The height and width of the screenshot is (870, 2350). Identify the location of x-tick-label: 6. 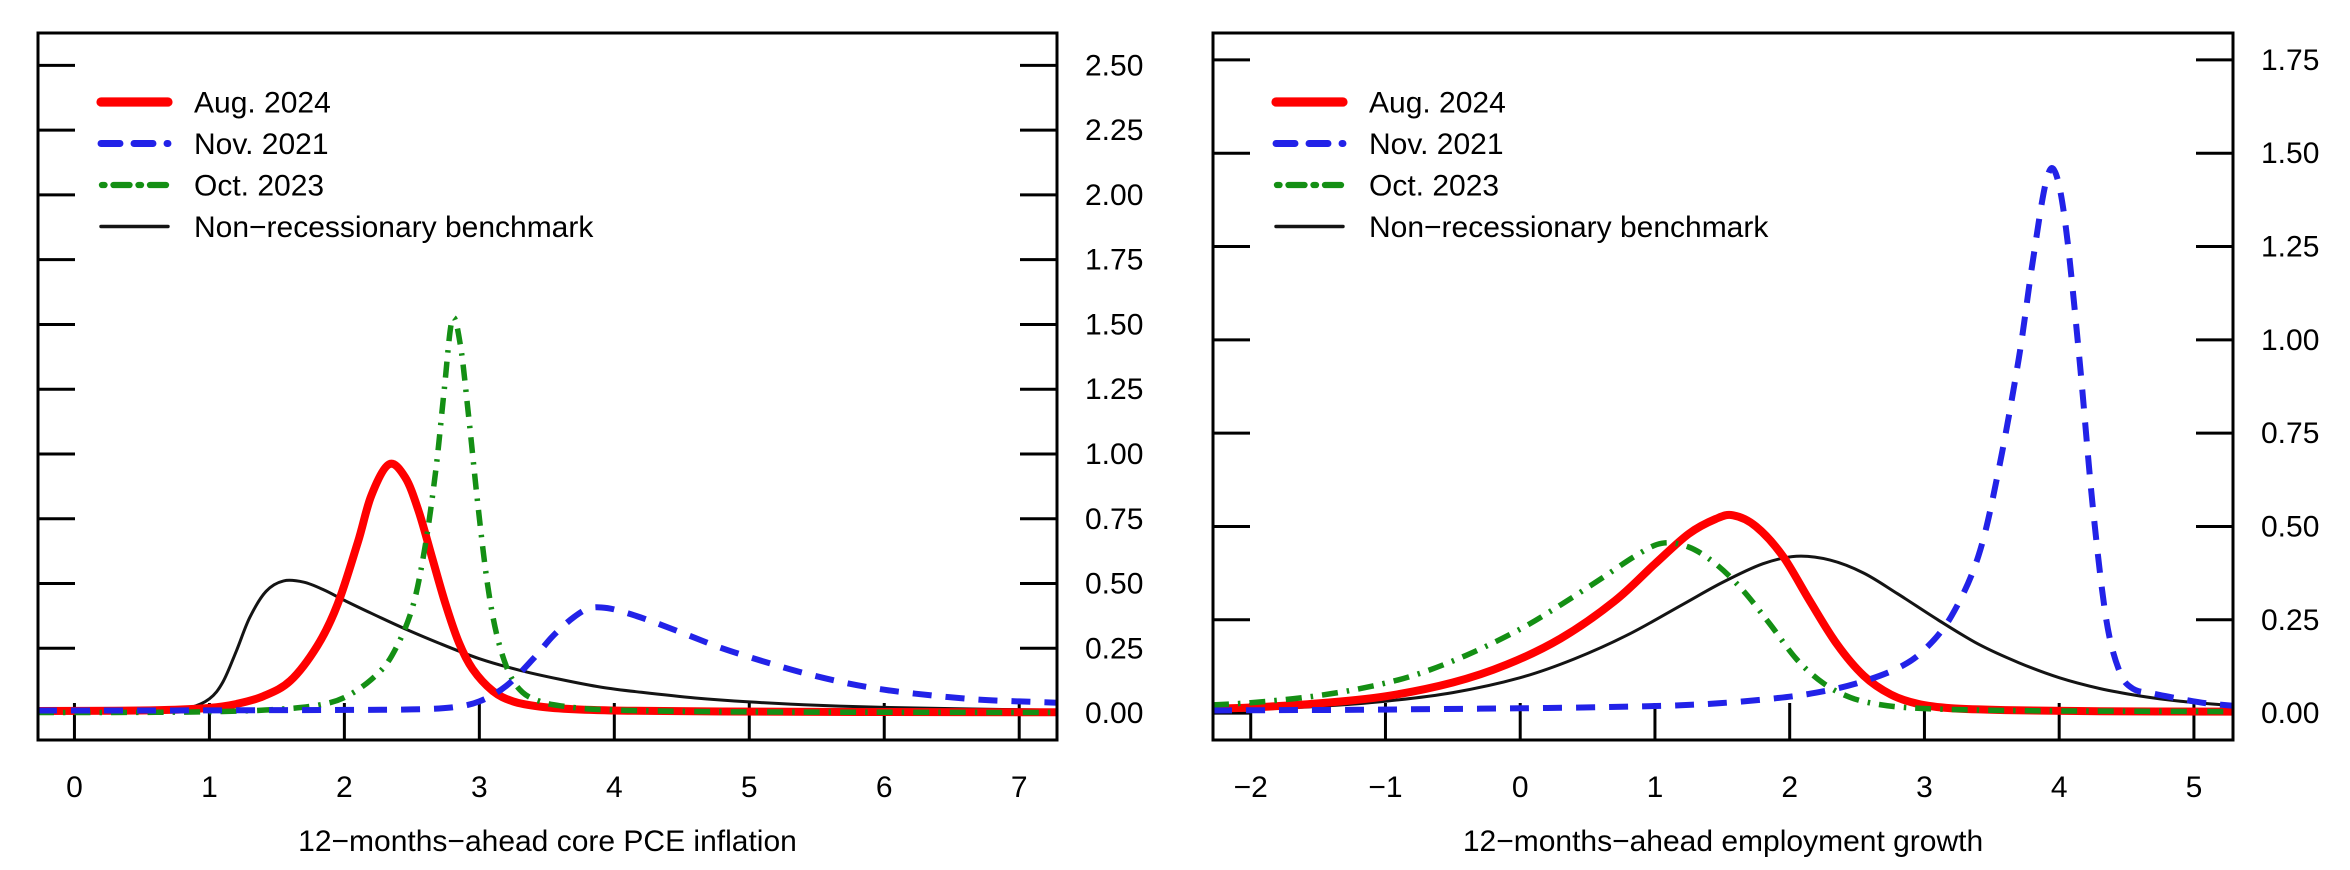
(884, 787).